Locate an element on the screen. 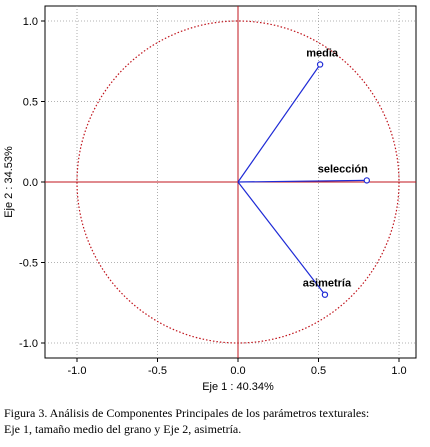 The image size is (430, 447). y-tick-label: 1.0 is located at coordinates (30, 22).